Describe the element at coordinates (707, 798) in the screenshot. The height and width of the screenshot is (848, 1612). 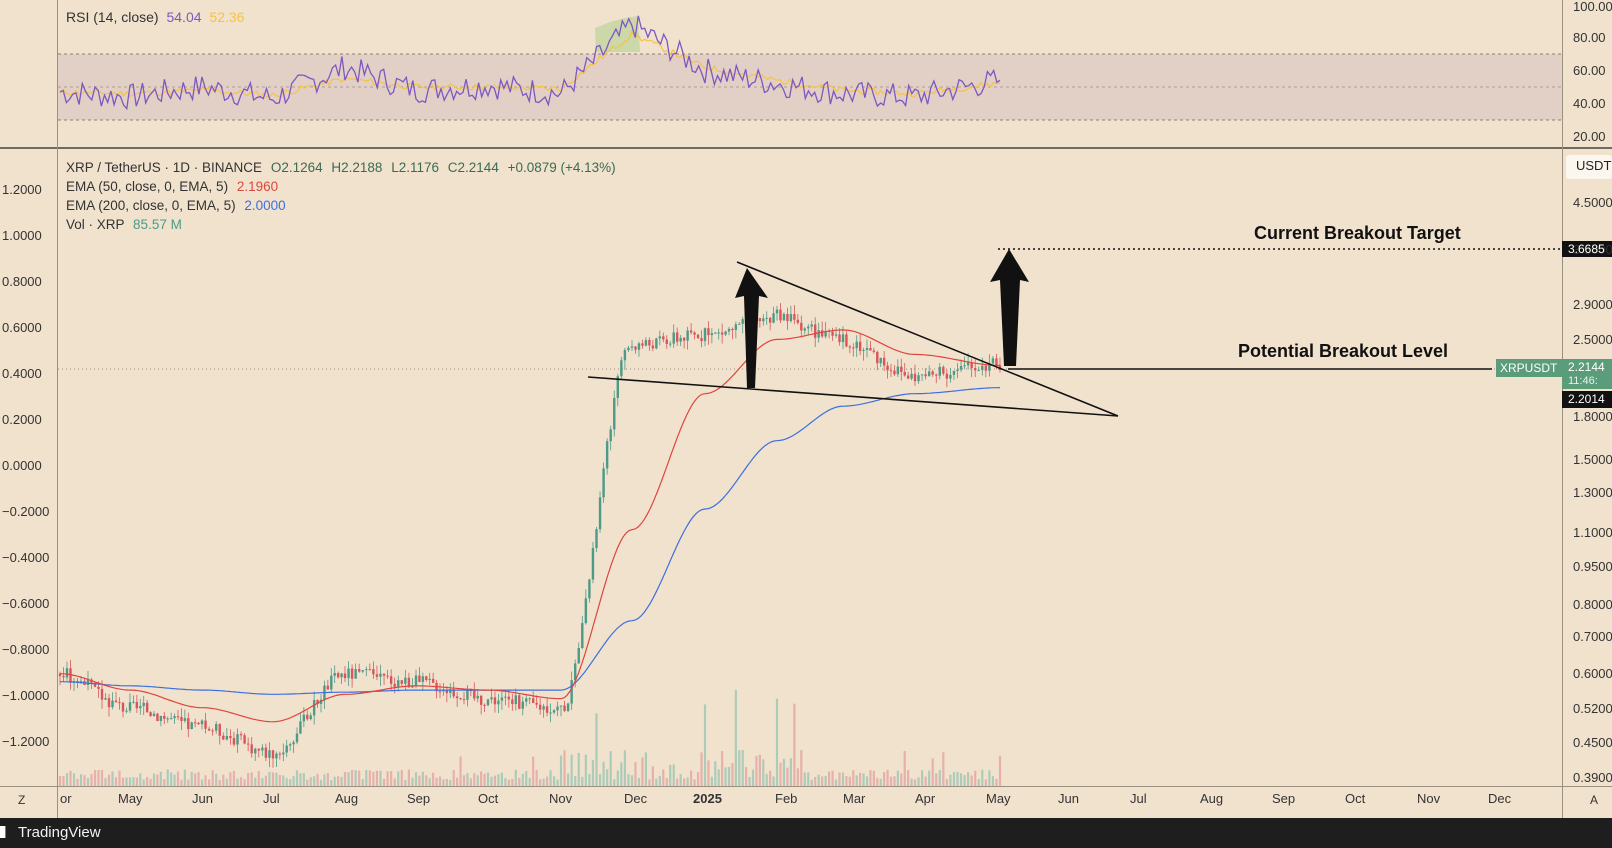
I see `time-axis-label: 2025` at that location.